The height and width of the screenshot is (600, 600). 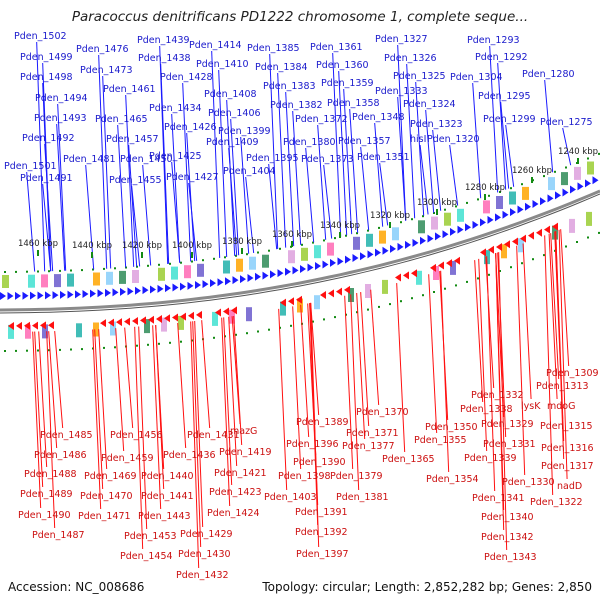 I want to click on gene-label: Pden_1450, so click(x=146, y=159).